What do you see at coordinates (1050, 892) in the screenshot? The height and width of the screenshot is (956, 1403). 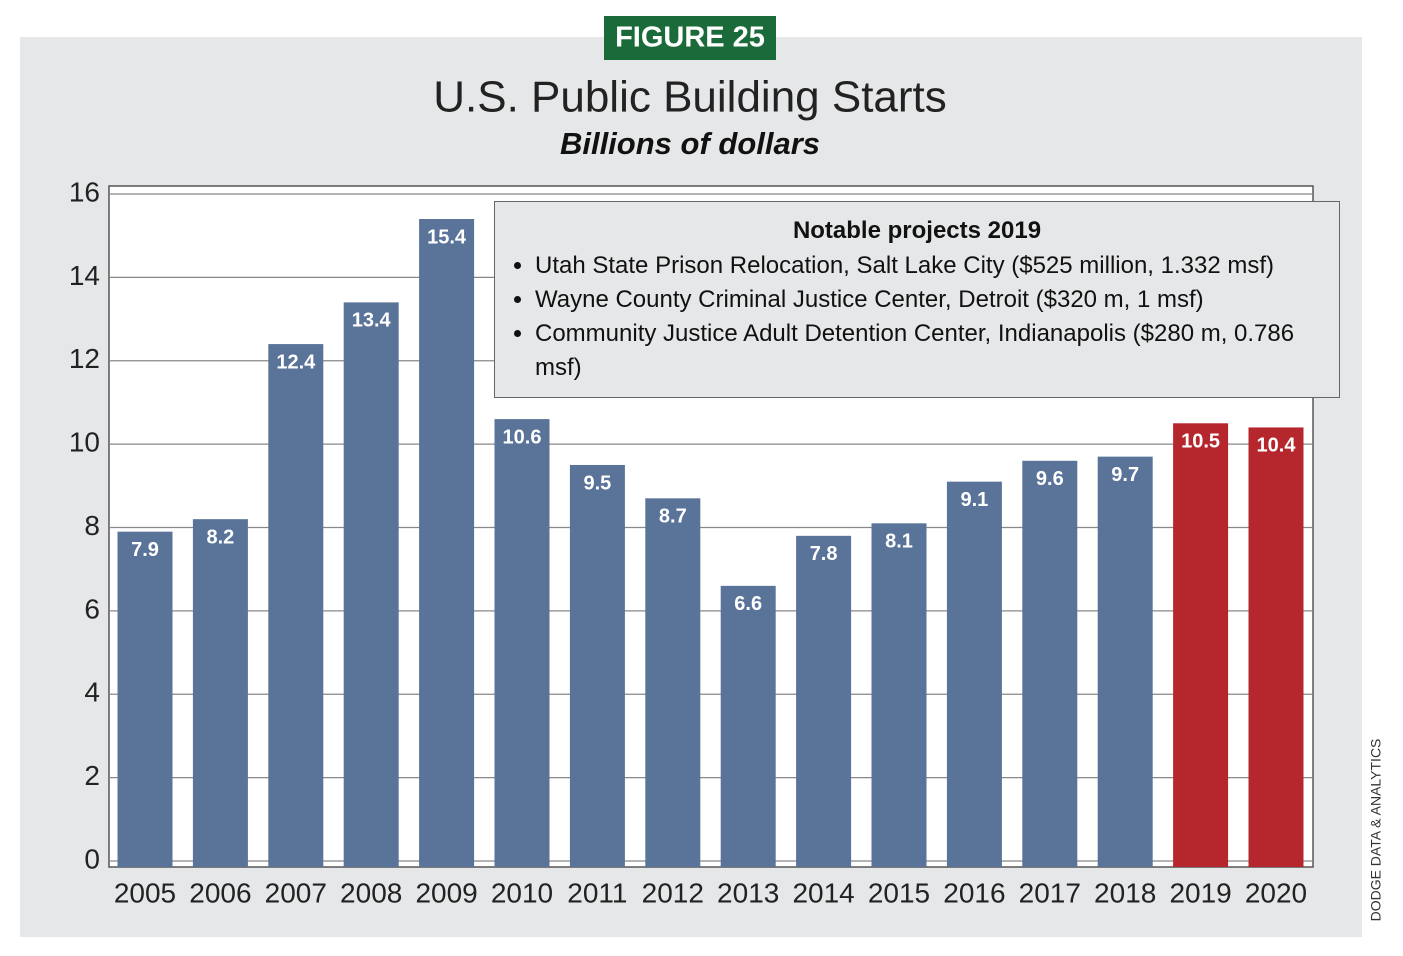 I see `x-tick-label: 2017` at bounding box center [1050, 892].